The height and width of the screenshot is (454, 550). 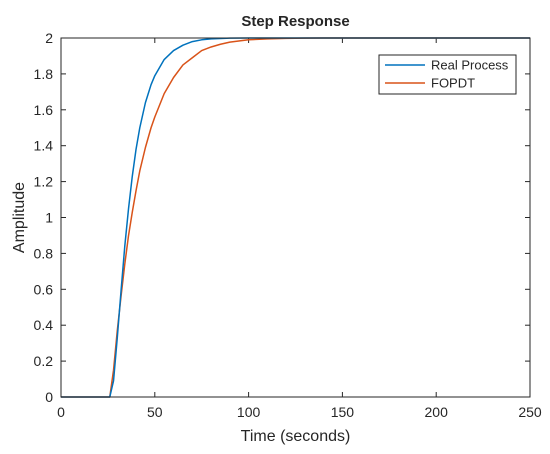 I want to click on legend-box, so click(x=447, y=74).